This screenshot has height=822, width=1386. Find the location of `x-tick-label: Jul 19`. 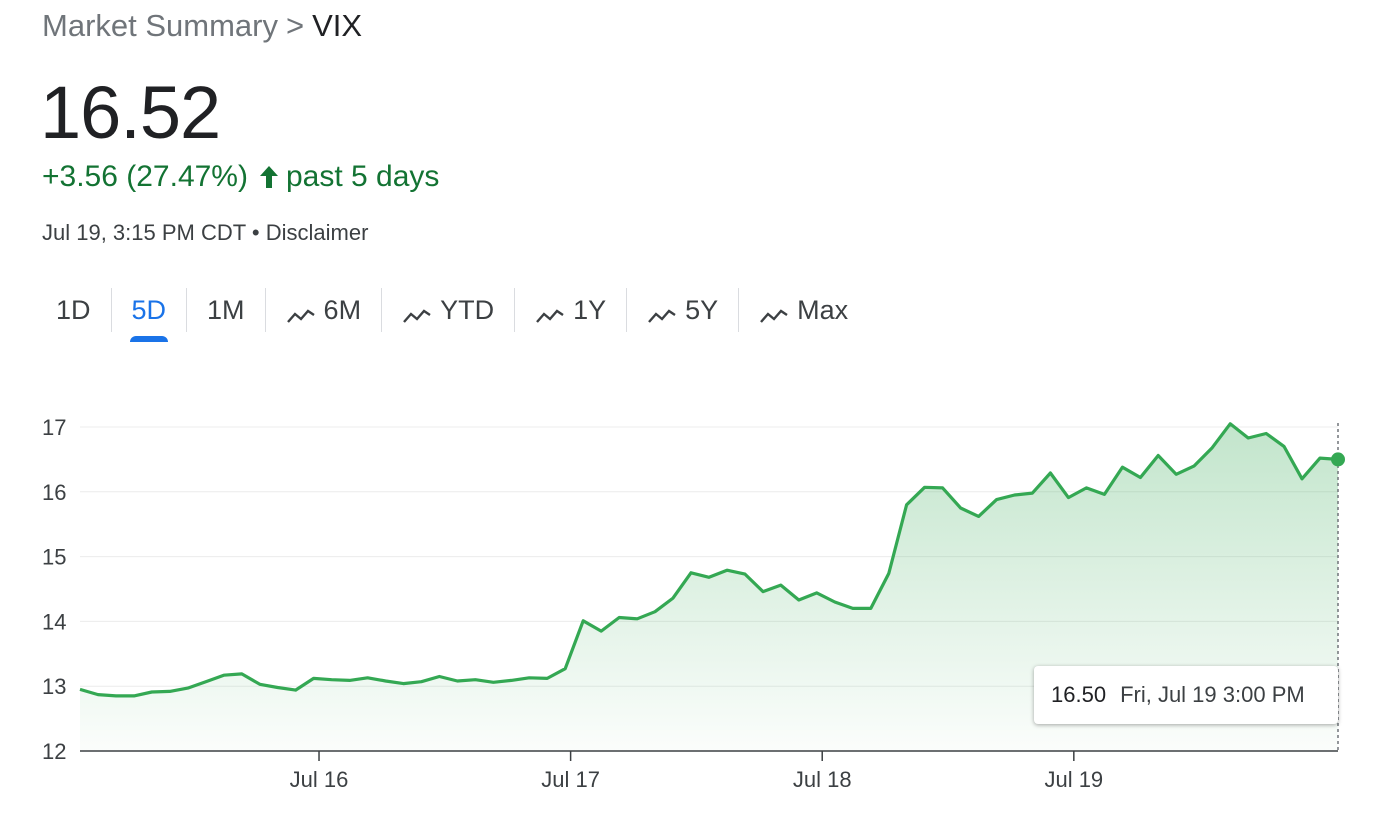

x-tick-label: Jul 19 is located at coordinates (1073, 779).